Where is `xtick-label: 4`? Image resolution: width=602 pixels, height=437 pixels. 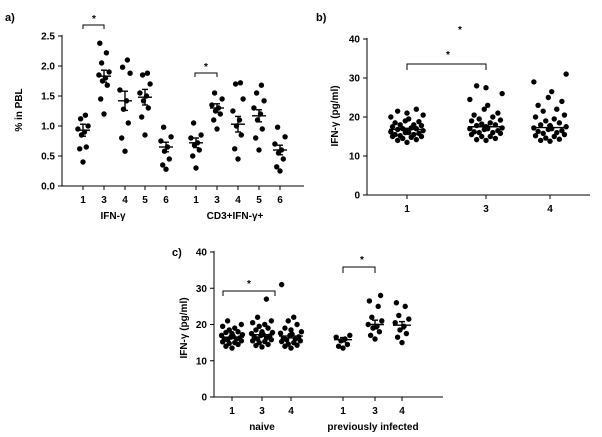
xtick-label: 4 is located at coordinates (550, 209).